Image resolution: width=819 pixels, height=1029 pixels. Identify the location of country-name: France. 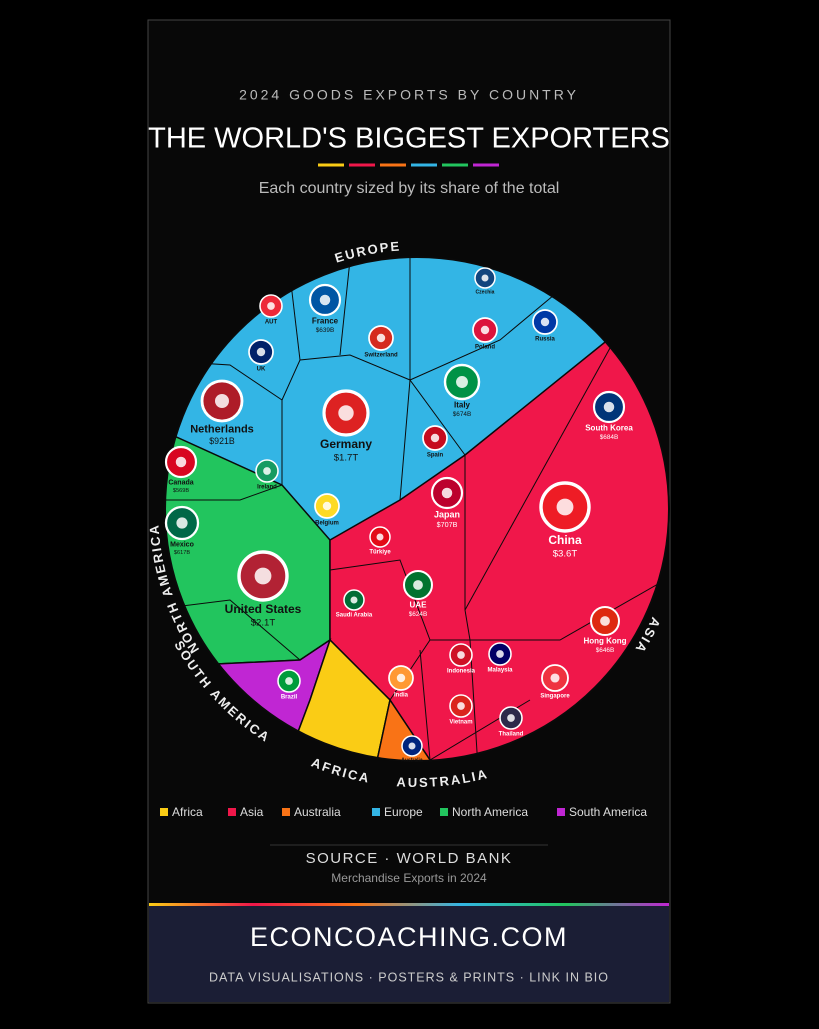
(325, 321).